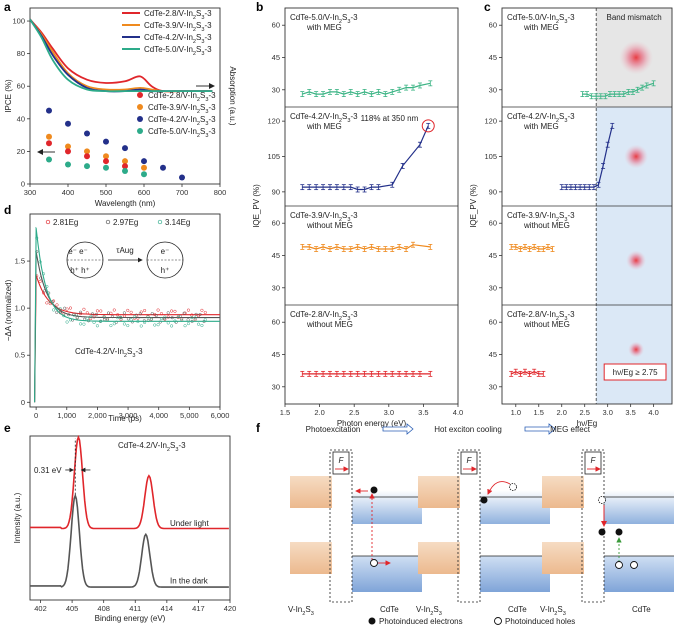 The width and height of the screenshot is (680, 630). What do you see at coordinates (72, 608) in the screenshot?
I see `e-x-tick-label: 405` at bounding box center [72, 608].